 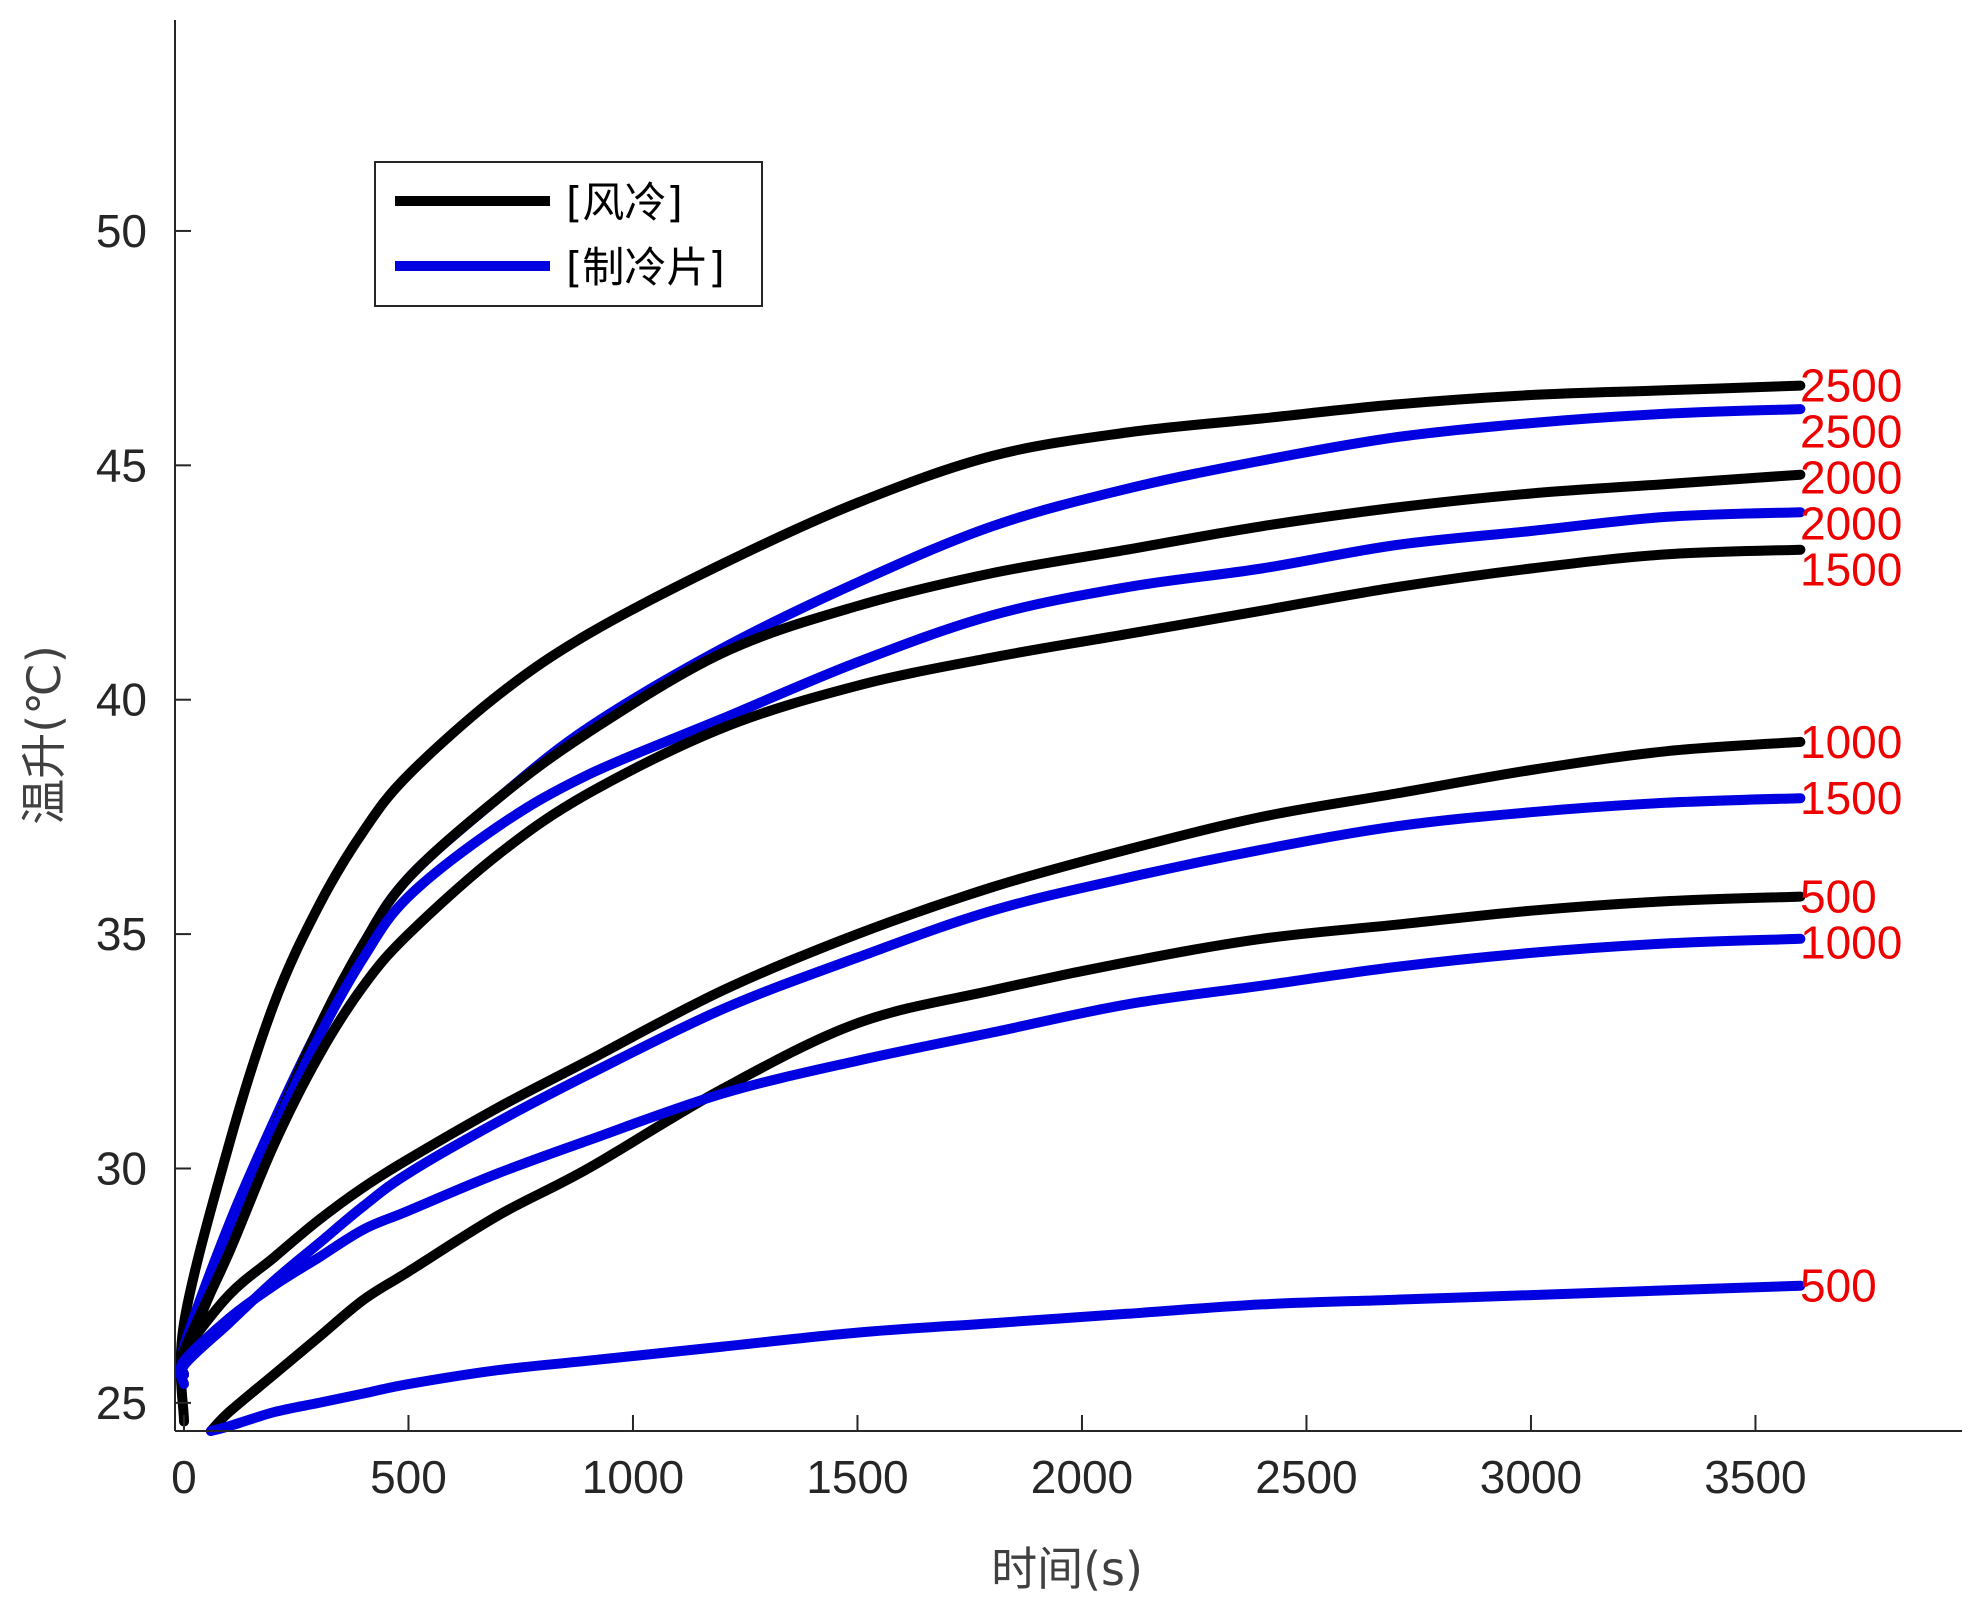 I want to click on legend: [风冷] [制冷片], so click(x=568, y=234).